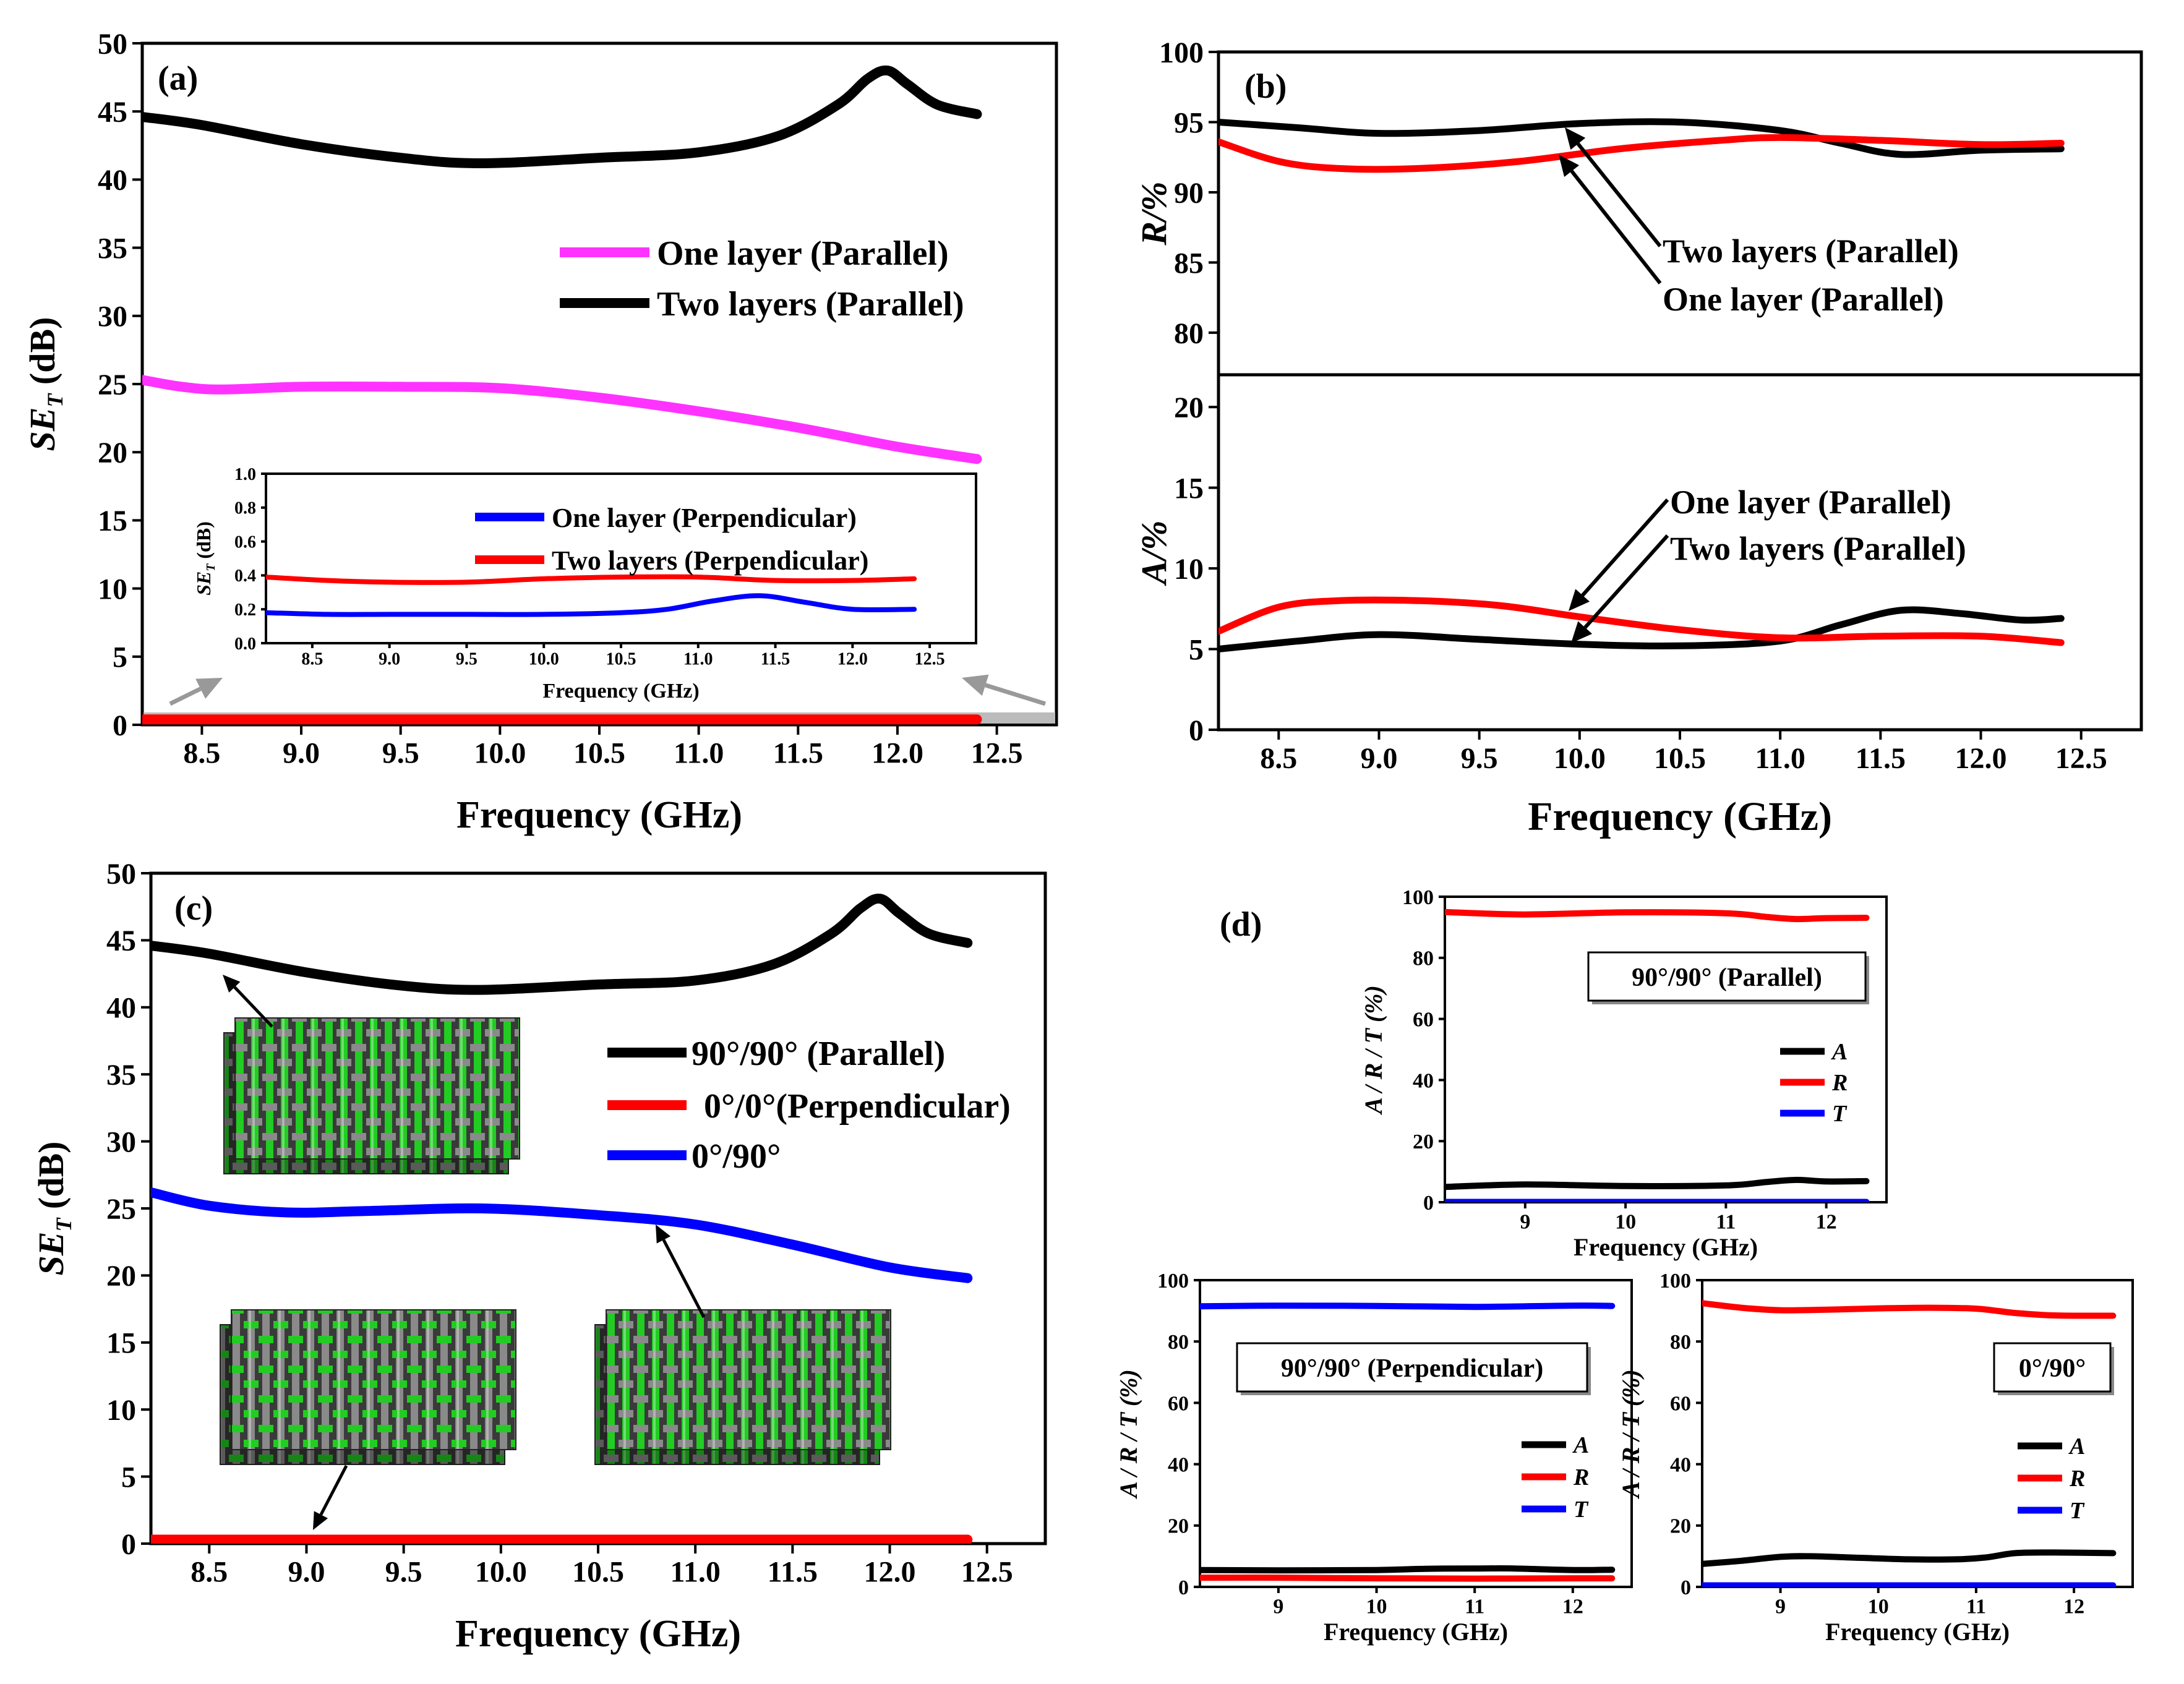  What do you see at coordinates (818, 1054) in the screenshot?
I see `legend-label: 90°/90° (Parallel)` at bounding box center [818, 1054].